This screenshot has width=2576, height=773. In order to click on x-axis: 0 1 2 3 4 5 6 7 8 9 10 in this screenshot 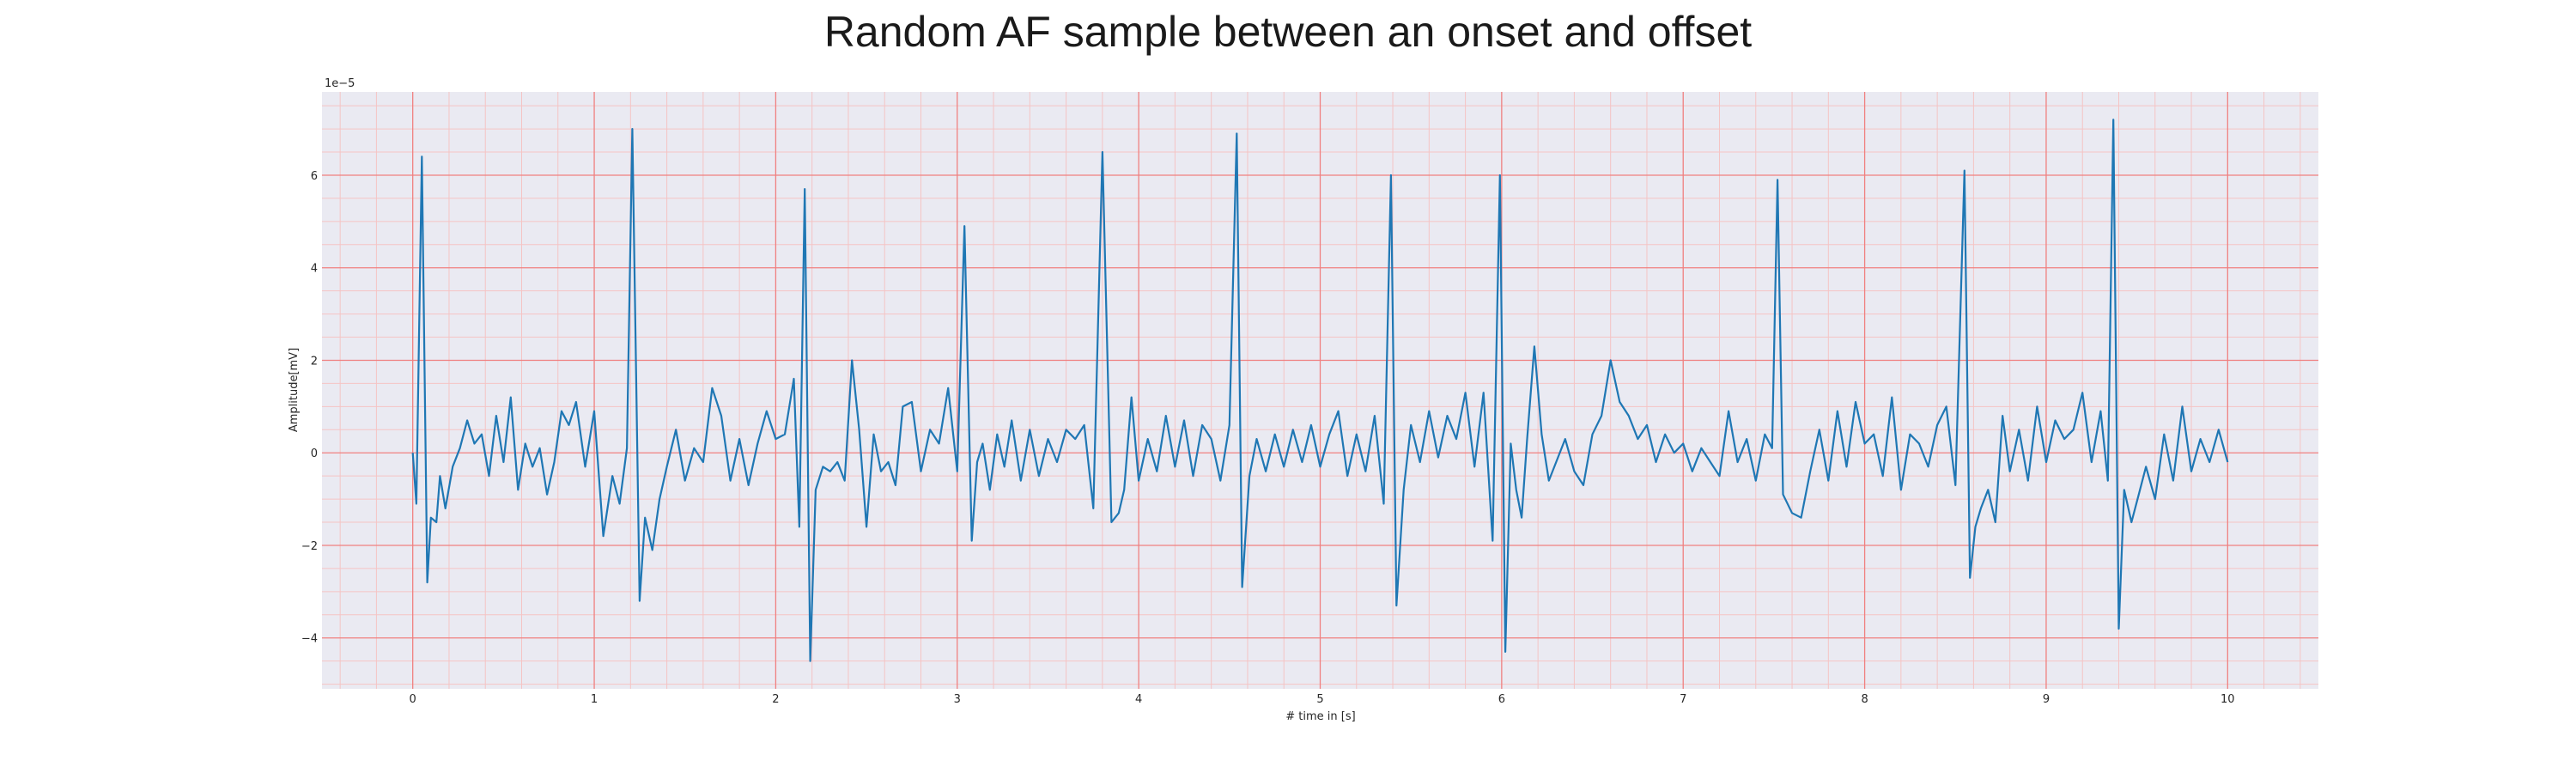, I will do `click(1323, 699)`.